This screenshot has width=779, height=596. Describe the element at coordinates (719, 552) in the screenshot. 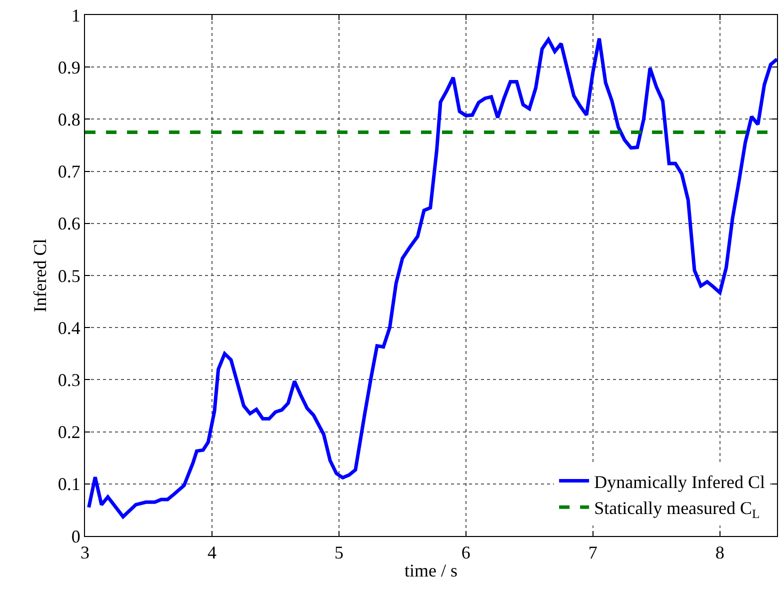

I see `x-tick-label: 8` at that location.